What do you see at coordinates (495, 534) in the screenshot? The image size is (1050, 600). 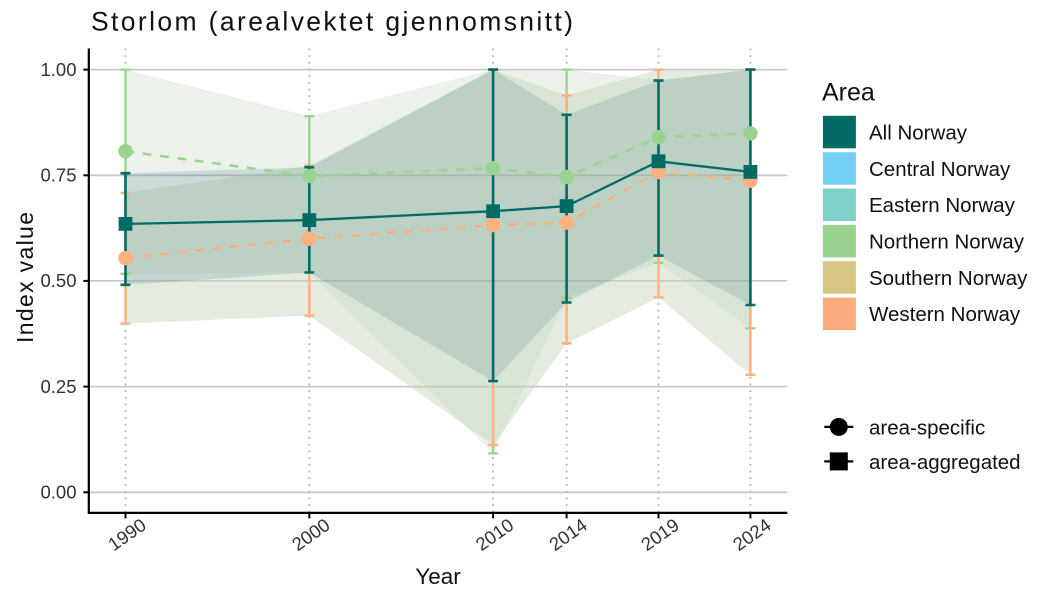 I see `svg-text: 2010` at bounding box center [495, 534].